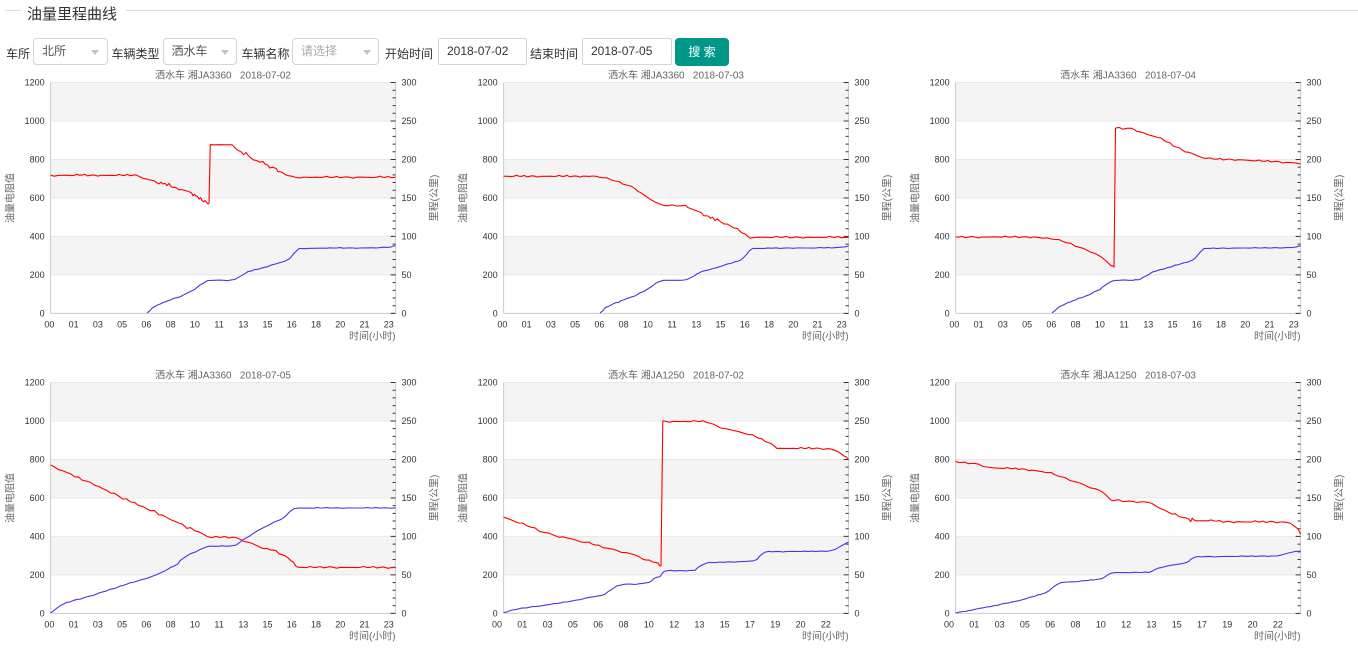  Describe the element at coordinates (1126, 624) in the screenshot. I see `svg-text: 12` at that location.